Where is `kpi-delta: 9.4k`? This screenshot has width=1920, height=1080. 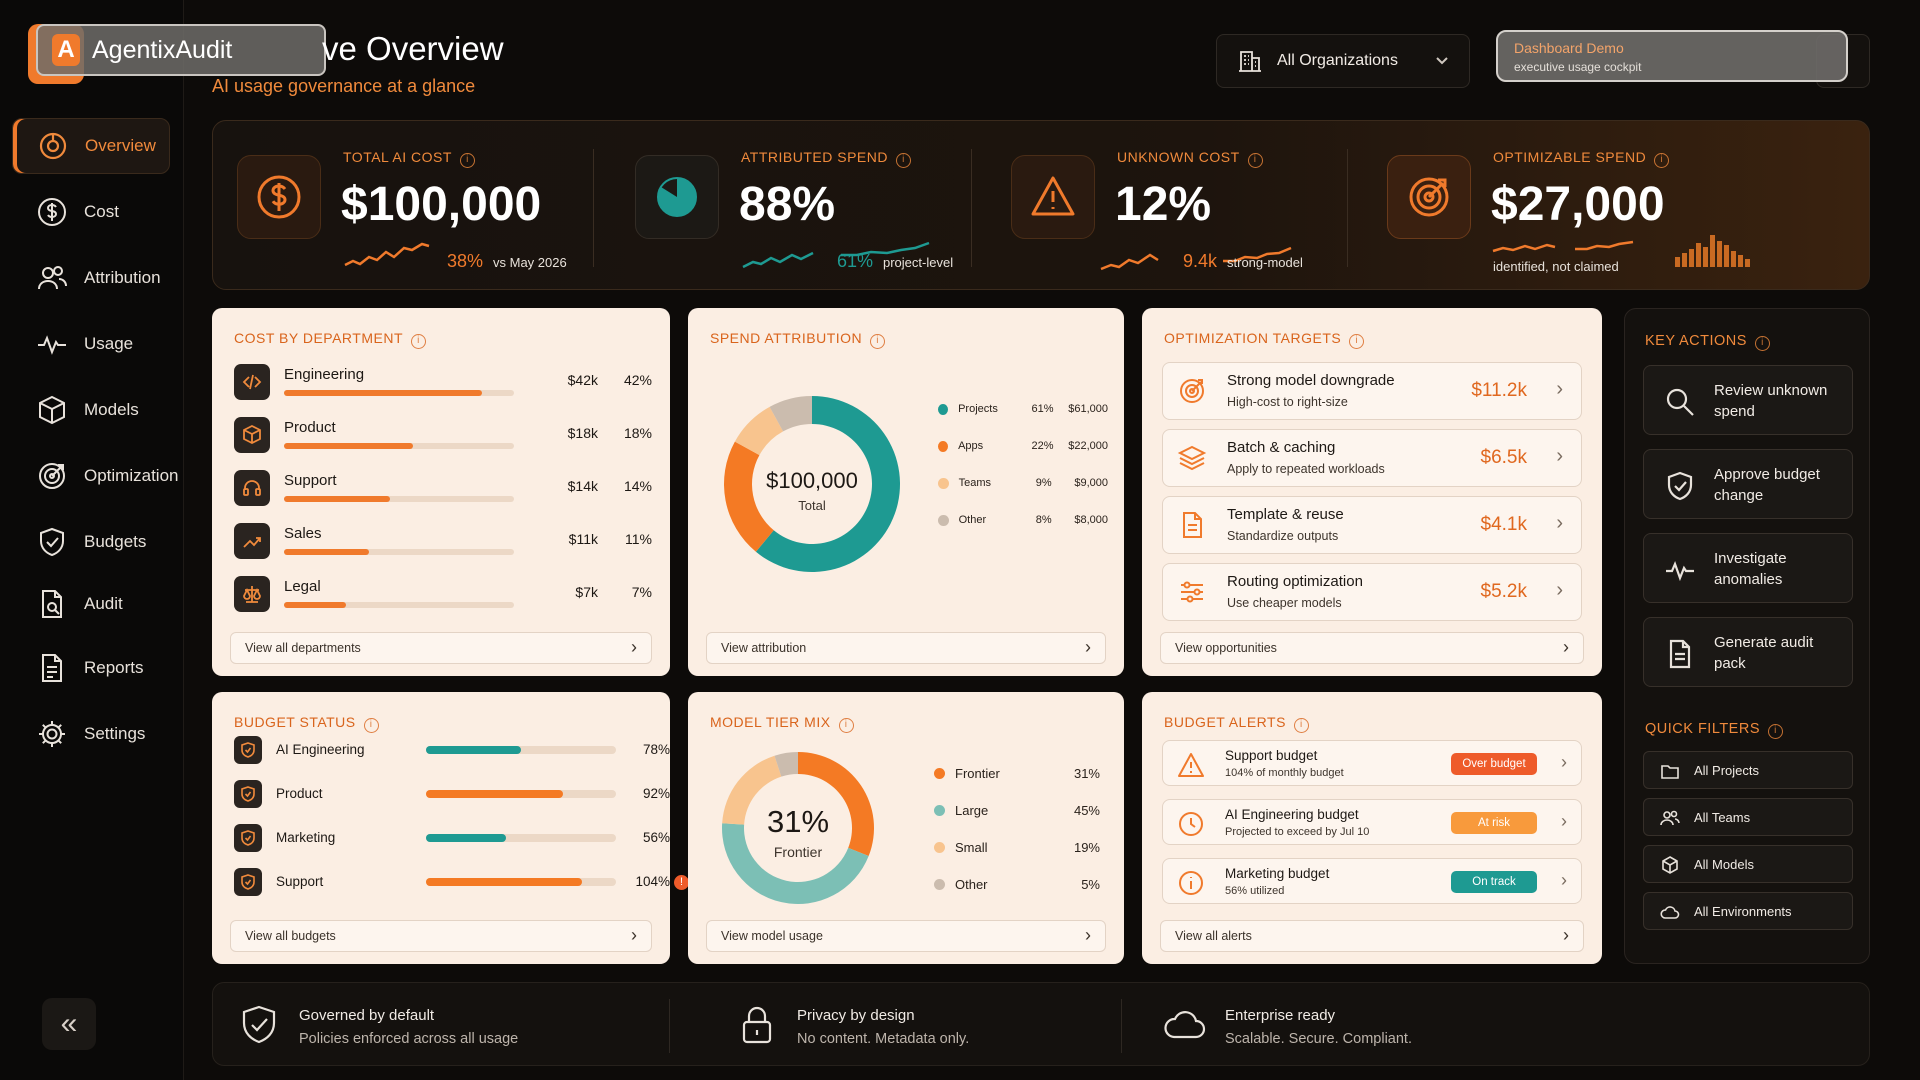
kpi-delta: 9.4k is located at coordinates (1200, 261).